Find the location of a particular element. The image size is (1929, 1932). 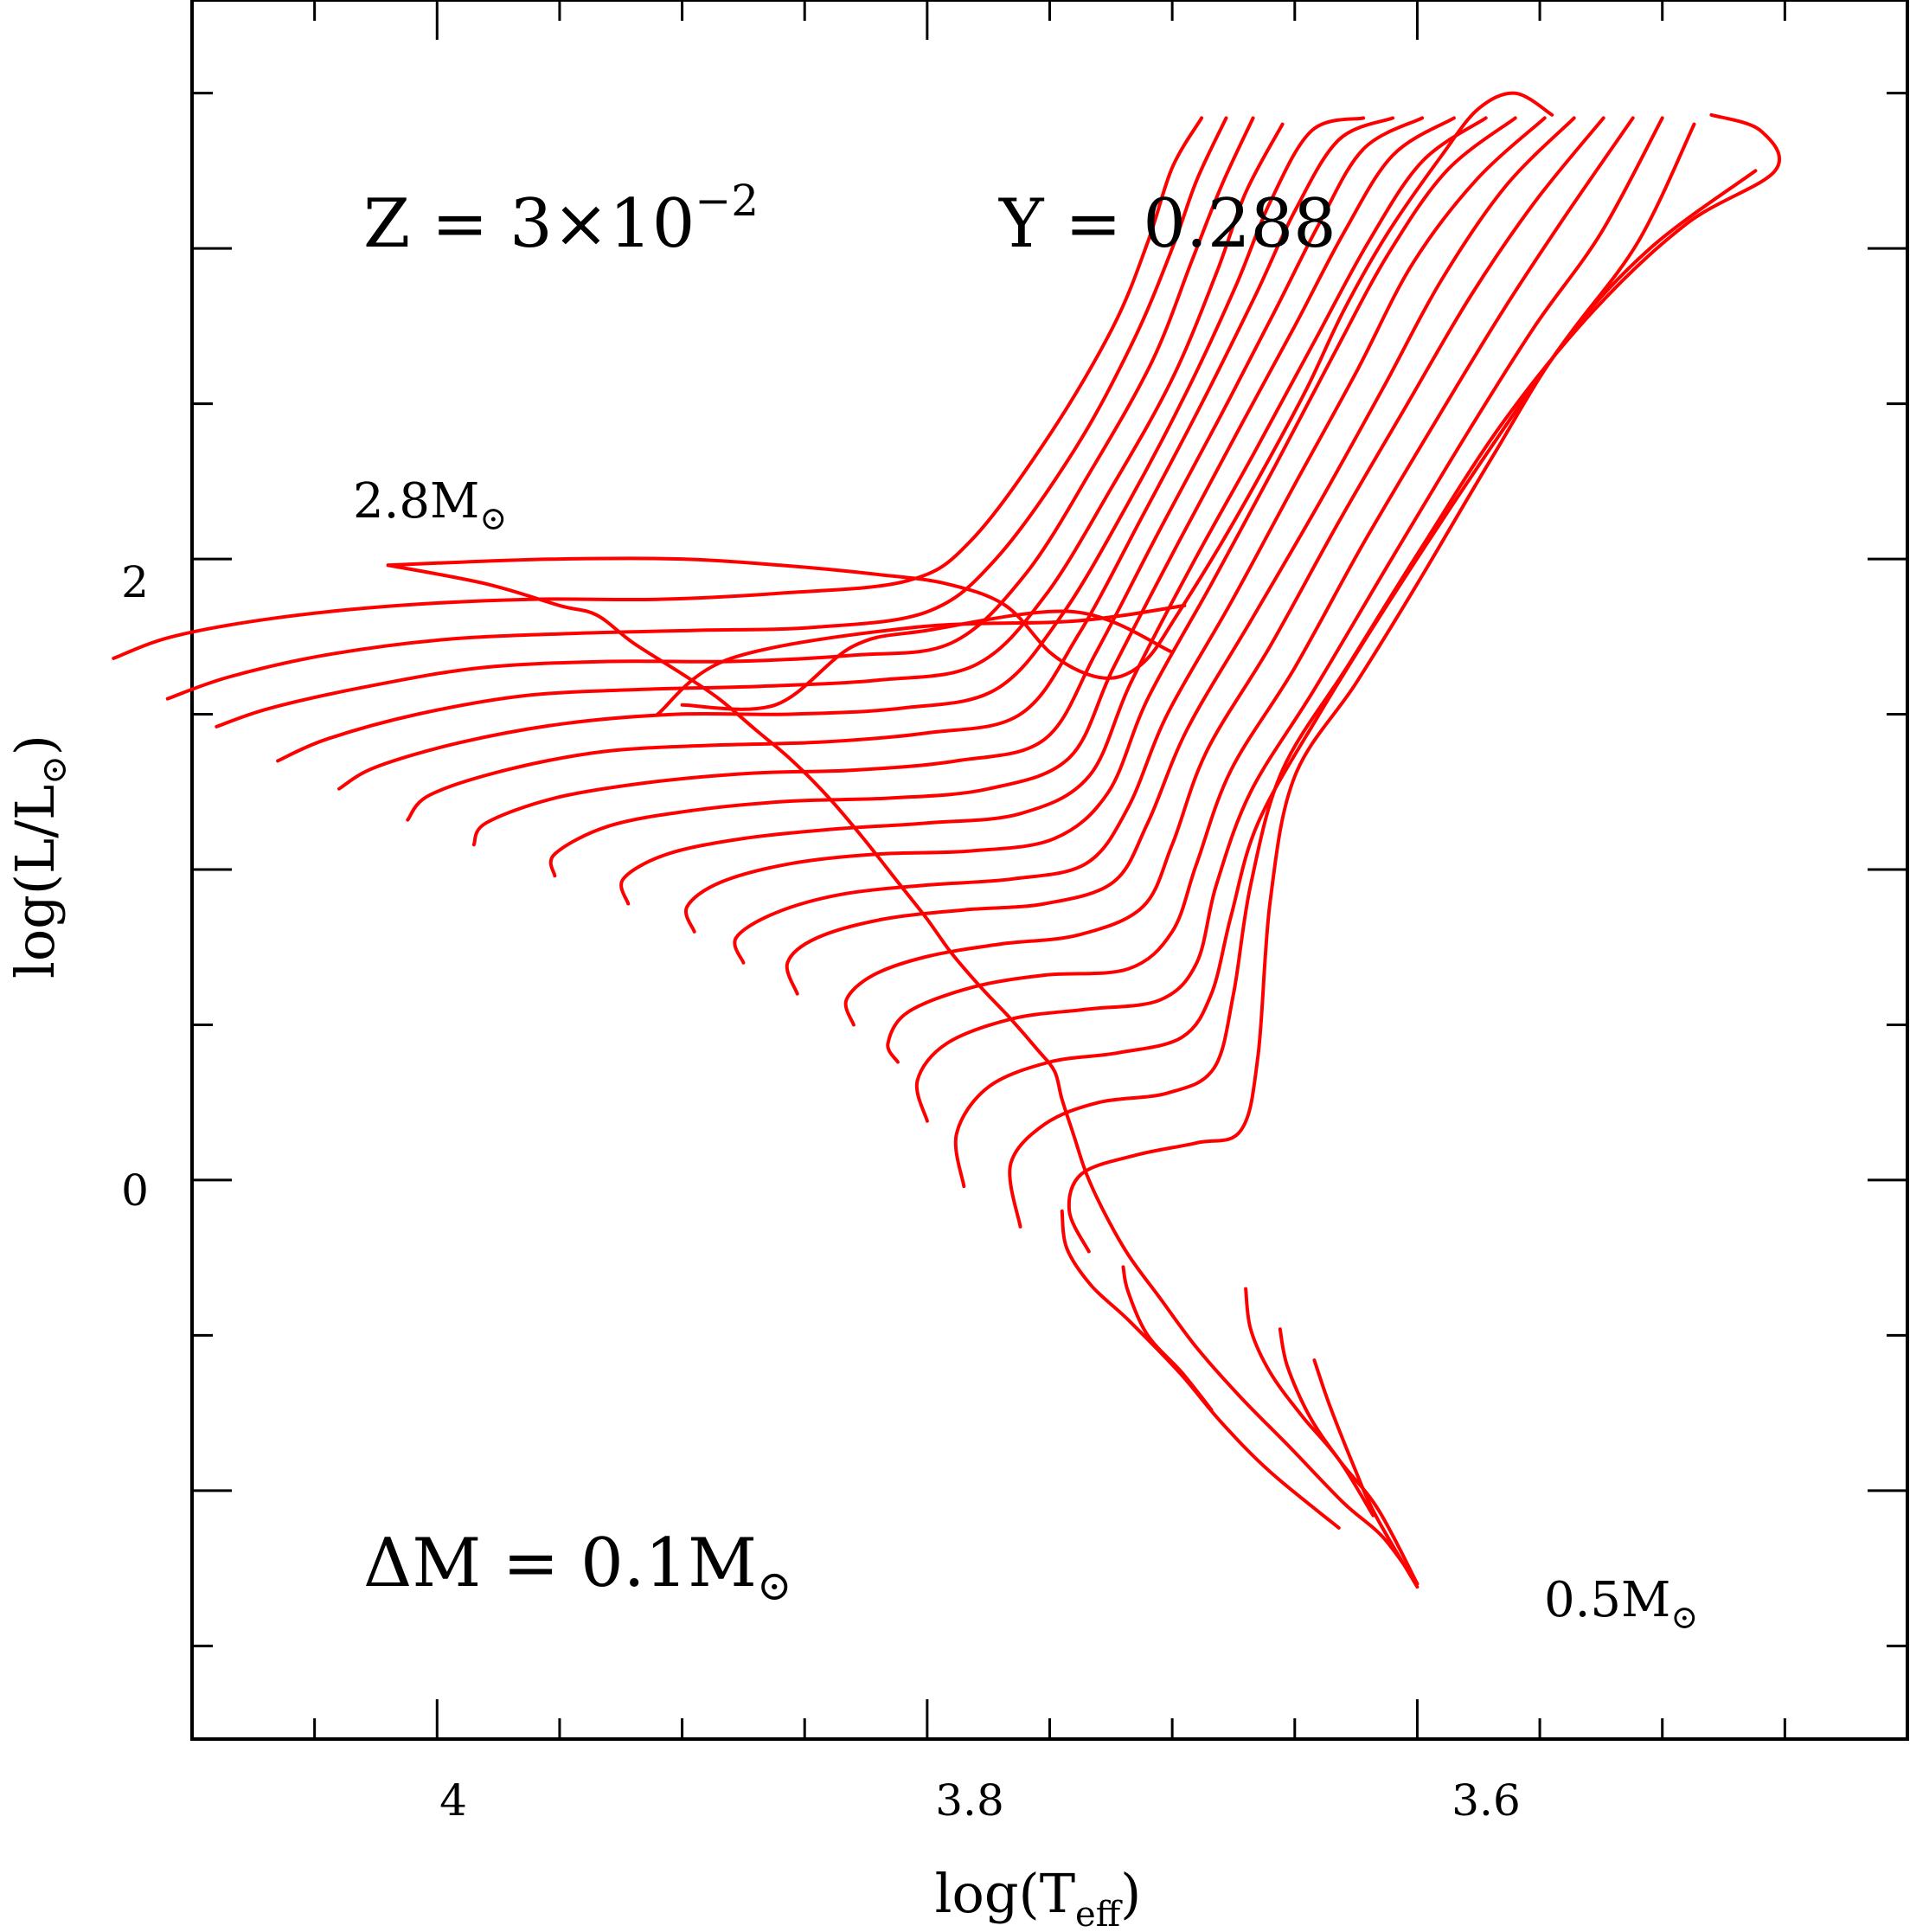

x-tick-label: 3.6 is located at coordinates (1486, 1800).